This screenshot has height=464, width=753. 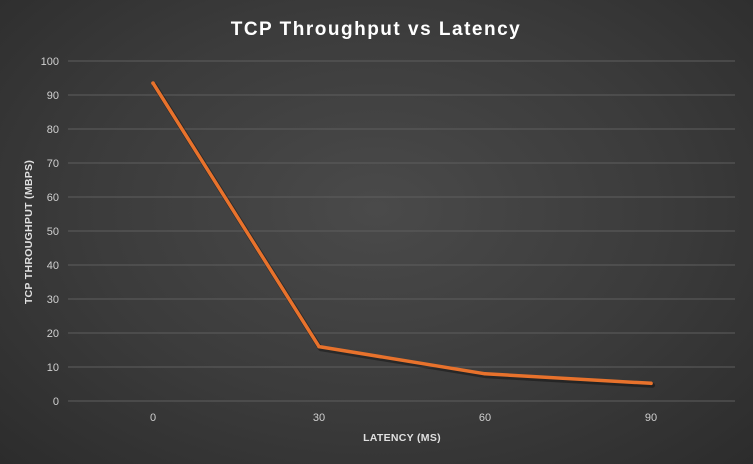 I want to click on y-tick-label: 90, so click(x=53, y=96).